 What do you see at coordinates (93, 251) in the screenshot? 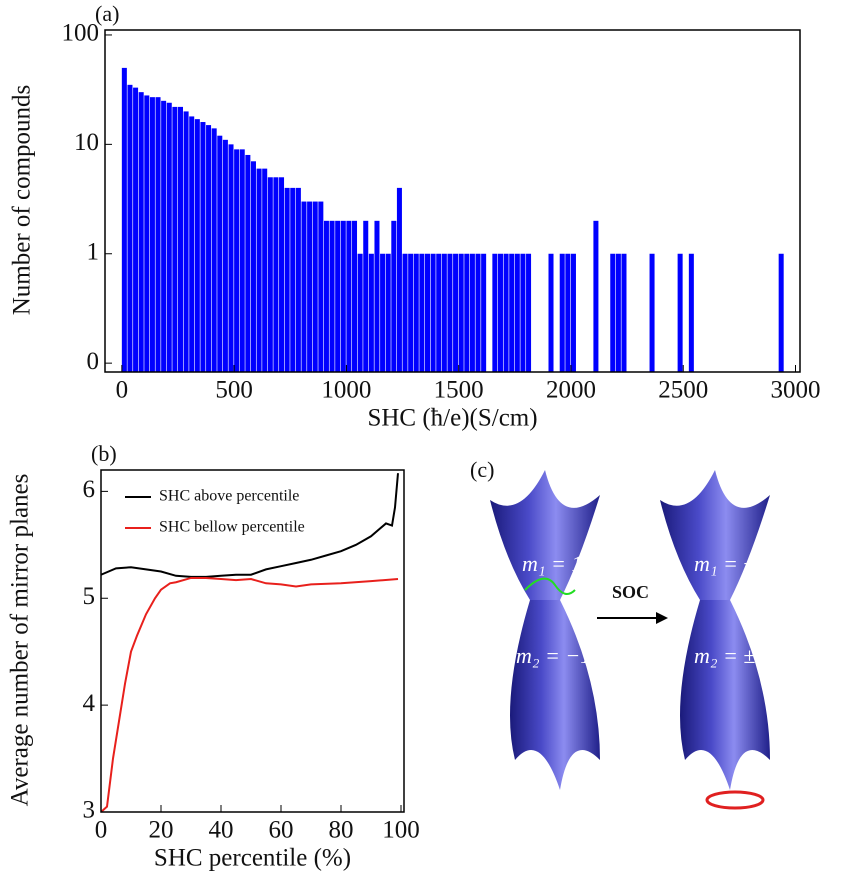
I see `y-tick-label: 1` at bounding box center [93, 251].